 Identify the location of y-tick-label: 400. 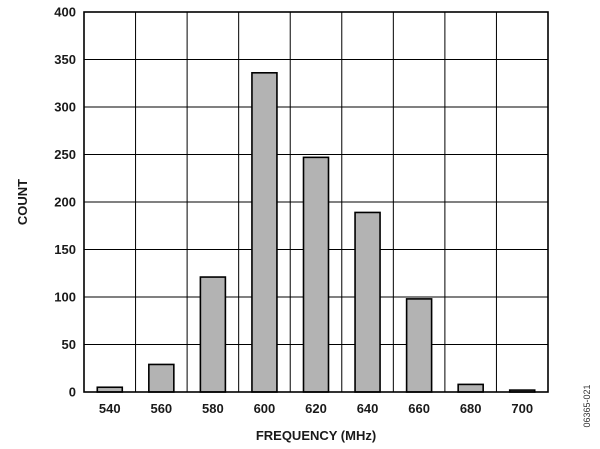
(65, 12).